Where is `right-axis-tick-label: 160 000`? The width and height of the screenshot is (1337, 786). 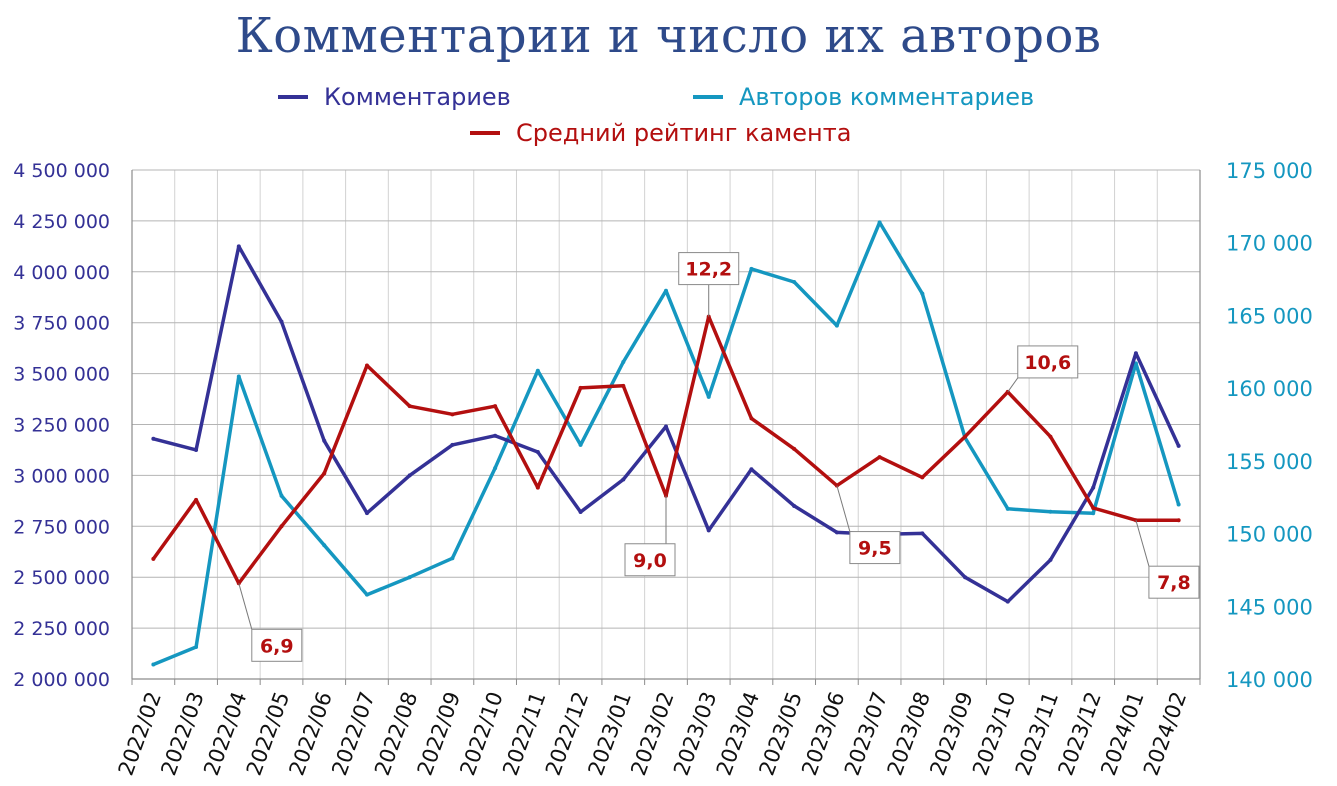 right-axis-tick-label: 160 000 is located at coordinates (1269, 389).